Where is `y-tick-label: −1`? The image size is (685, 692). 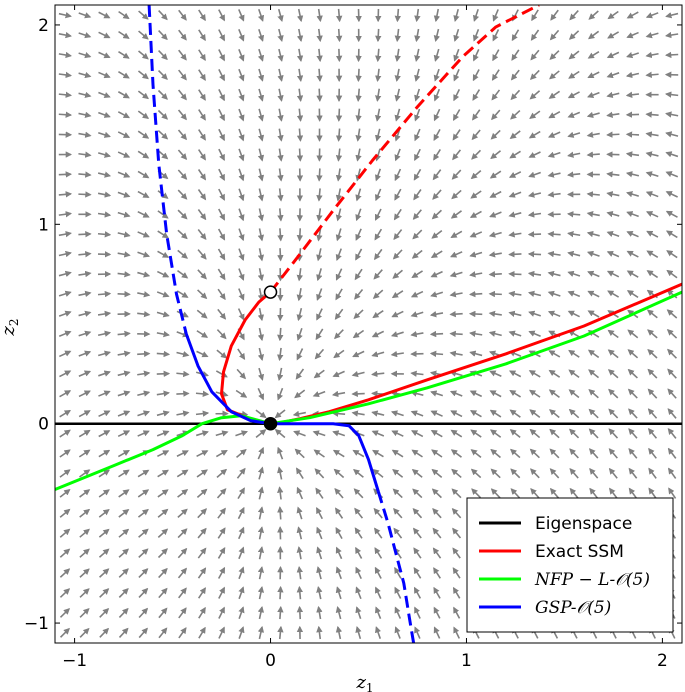 y-tick-label: −1 is located at coordinates (36, 624).